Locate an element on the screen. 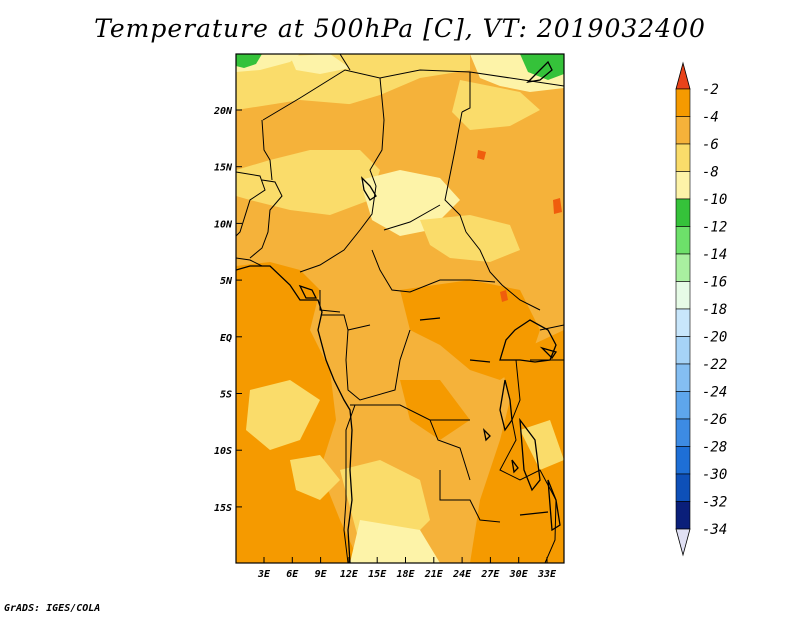 The image size is (800, 618). colorbar-label: -26 is located at coordinates (714, 420).